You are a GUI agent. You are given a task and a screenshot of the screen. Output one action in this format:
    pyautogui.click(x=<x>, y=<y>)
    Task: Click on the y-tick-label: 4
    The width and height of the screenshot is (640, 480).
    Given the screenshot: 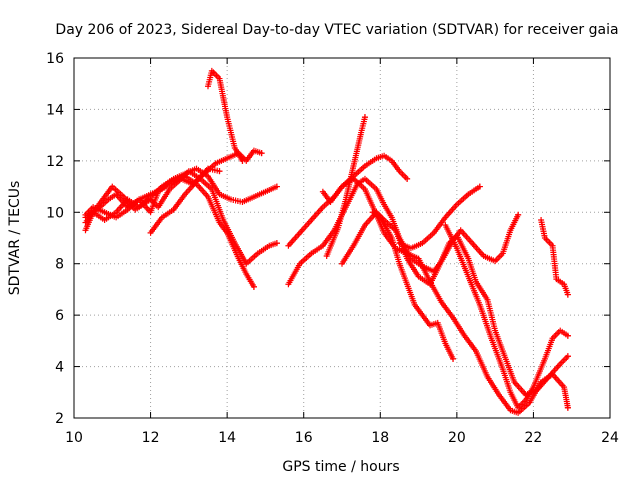 What is the action you would take?
    pyautogui.click(x=59, y=368)
    